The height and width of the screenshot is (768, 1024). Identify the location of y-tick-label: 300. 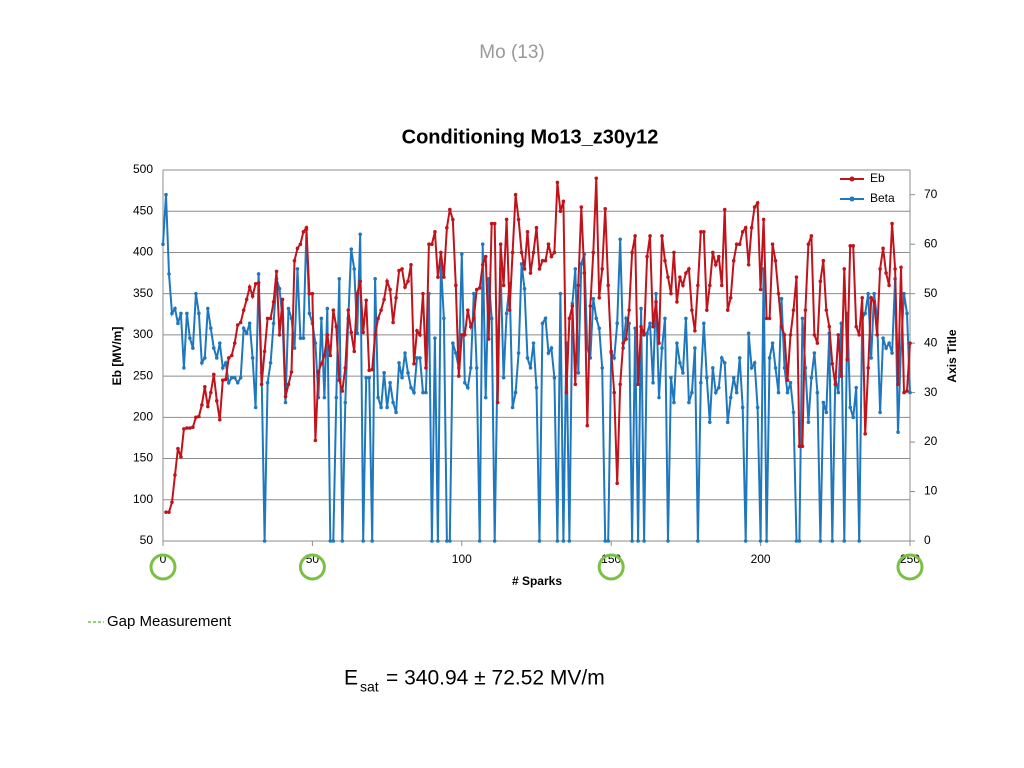
(143, 334).